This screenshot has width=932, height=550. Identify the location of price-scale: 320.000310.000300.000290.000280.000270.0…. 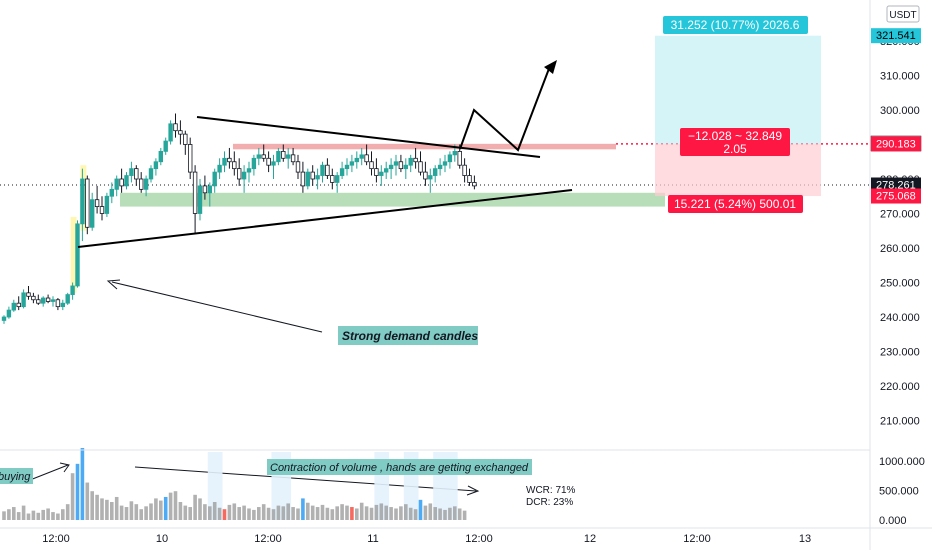
(900, 275).